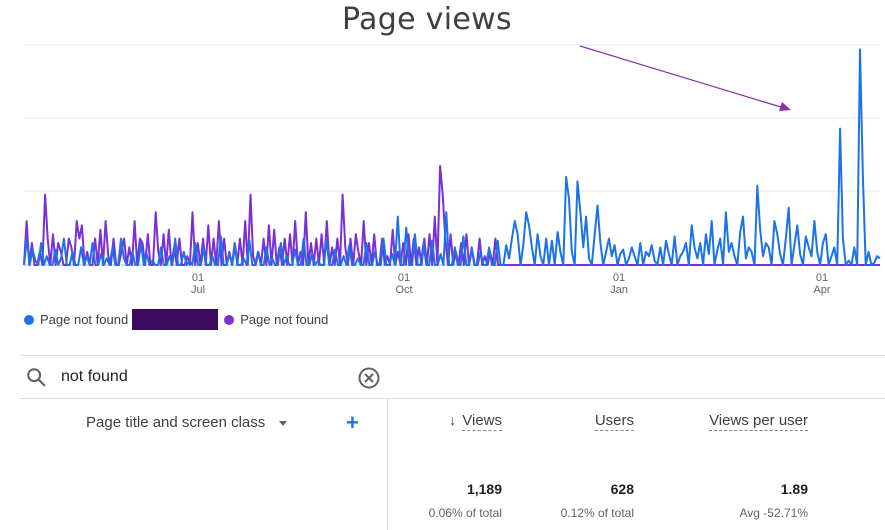 This screenshot has width=885, height=530. I want to click on dimension-header-label: Page title and screen class, so click(176, 422).